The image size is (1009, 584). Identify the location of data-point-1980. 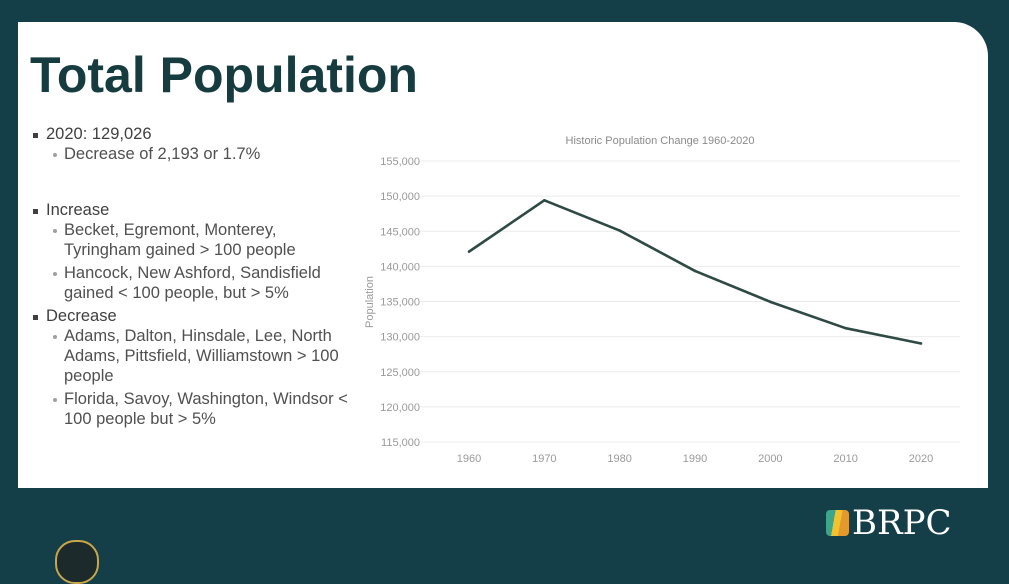
(619, 230).